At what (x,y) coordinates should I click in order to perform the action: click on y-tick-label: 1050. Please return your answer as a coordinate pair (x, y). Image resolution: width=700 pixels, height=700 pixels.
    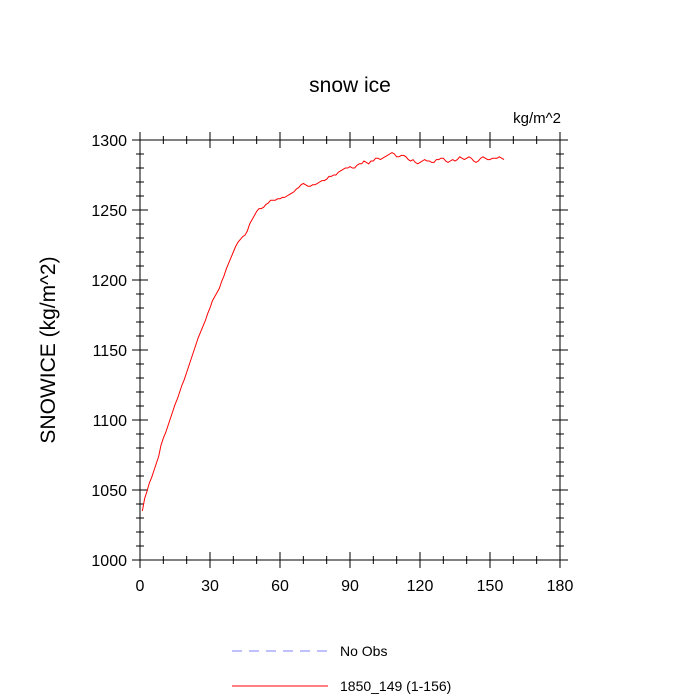
    Looking at the image, I should click on (109, 491).